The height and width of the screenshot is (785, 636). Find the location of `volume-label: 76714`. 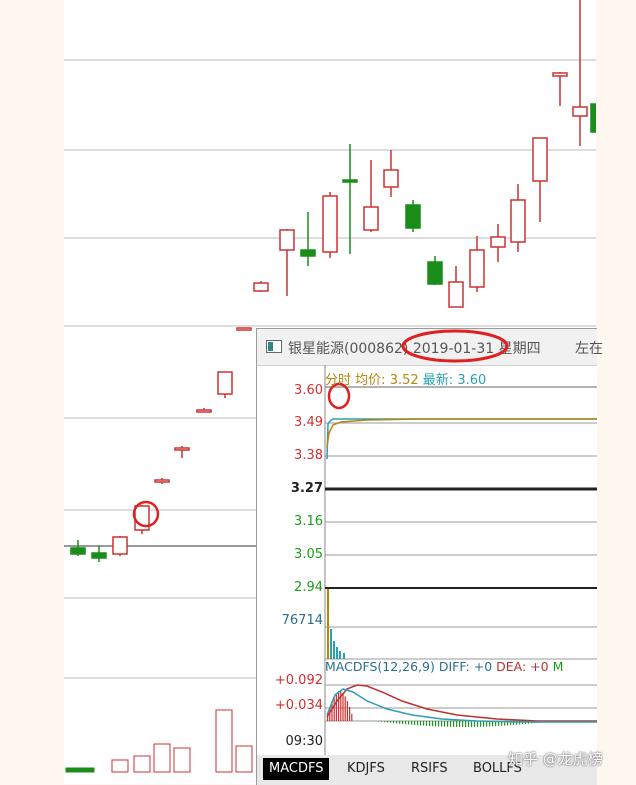

volume-label: 76714 is located at coordinates (290, 620).